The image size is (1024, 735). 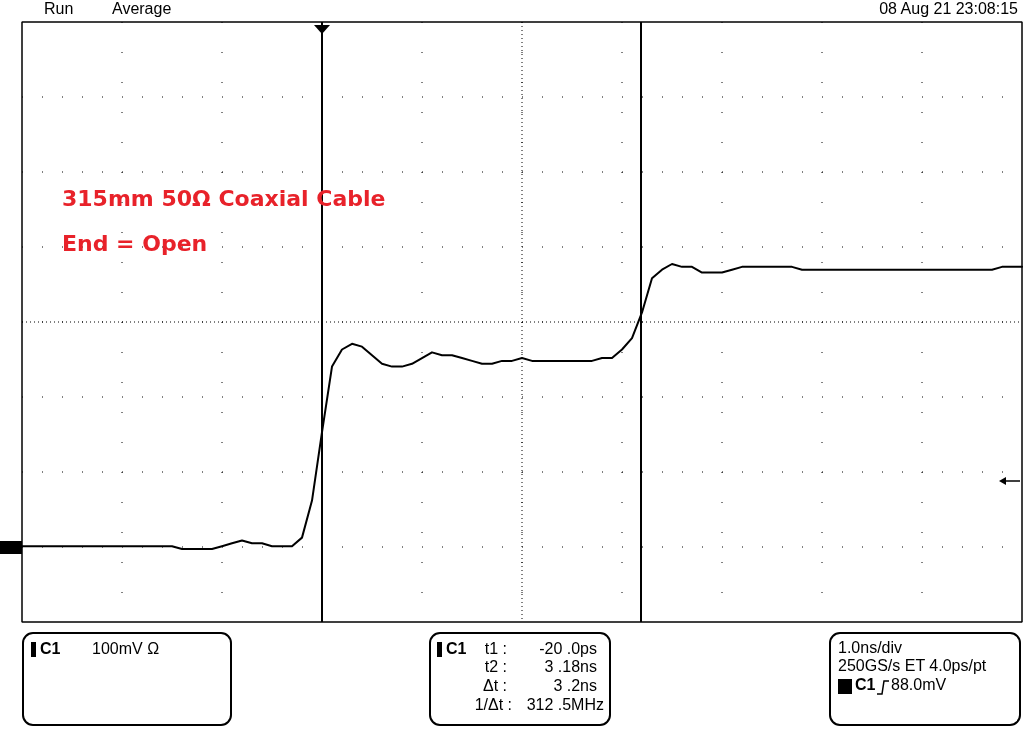 What do you see at coordinates (142, 8) in the screenshot?
I see `text: Average` at bounding box center [142, 8].